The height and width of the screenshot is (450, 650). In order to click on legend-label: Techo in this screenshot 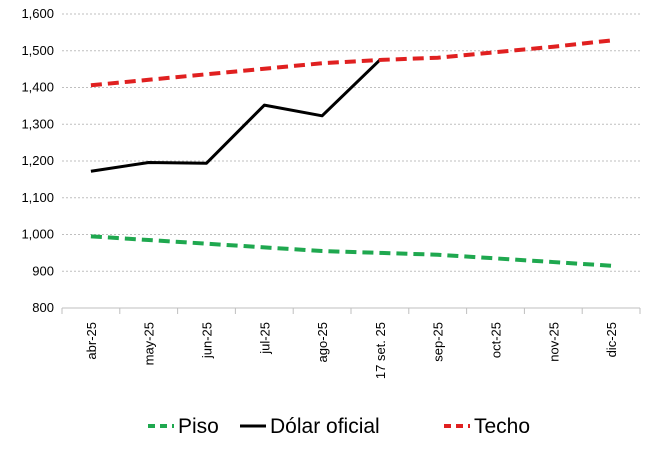, I will do `click(502, 426)`.